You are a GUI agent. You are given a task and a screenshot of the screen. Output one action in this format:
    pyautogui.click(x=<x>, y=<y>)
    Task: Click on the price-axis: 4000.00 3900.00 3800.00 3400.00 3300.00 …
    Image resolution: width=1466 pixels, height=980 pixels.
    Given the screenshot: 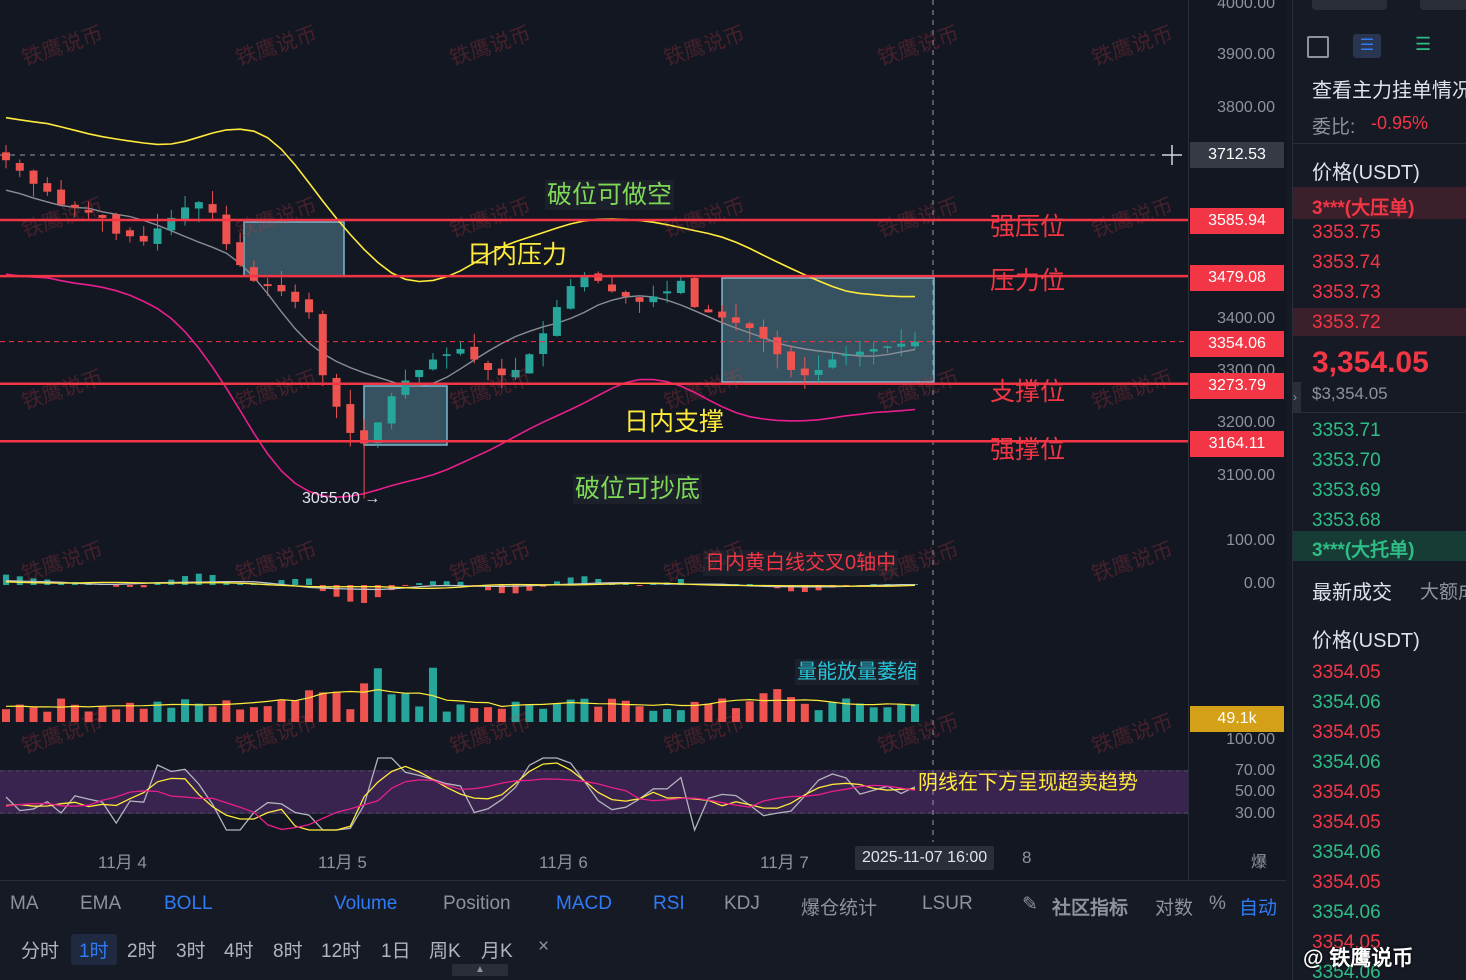 What is the action you would take?
    pyautogui.click(x=1237, y=440)
    